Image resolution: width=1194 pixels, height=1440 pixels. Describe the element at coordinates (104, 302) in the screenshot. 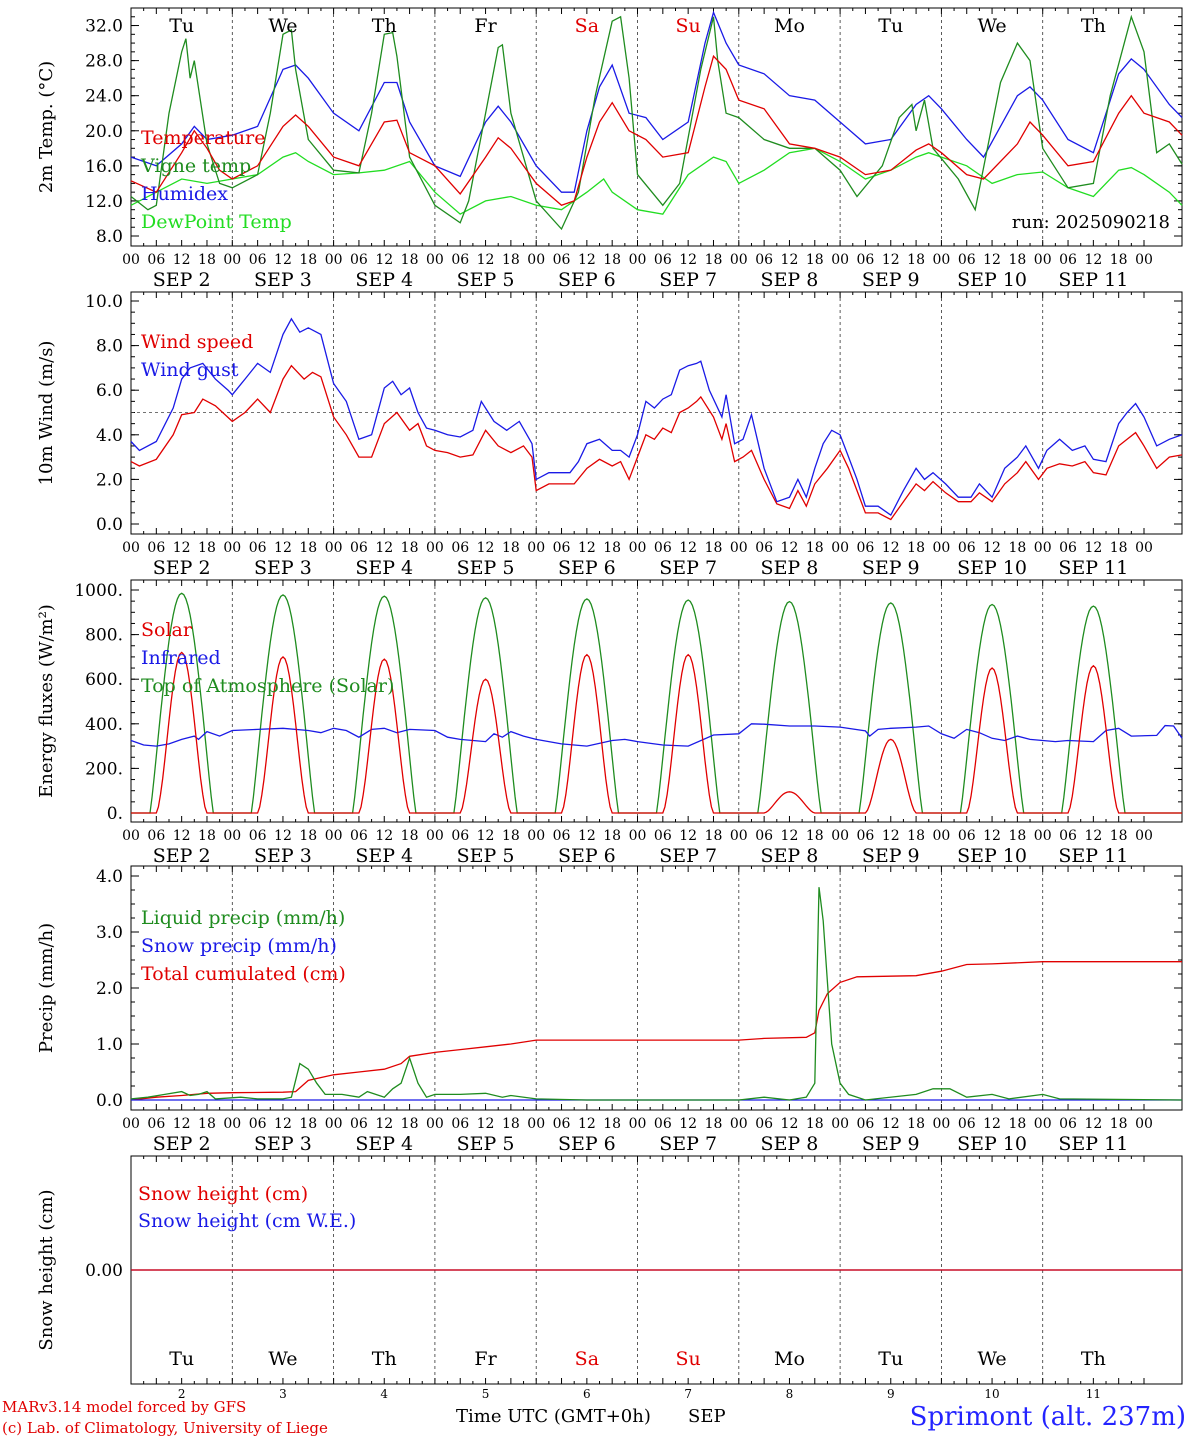

I see `wind-y-tick-label: 10.0` at that location.